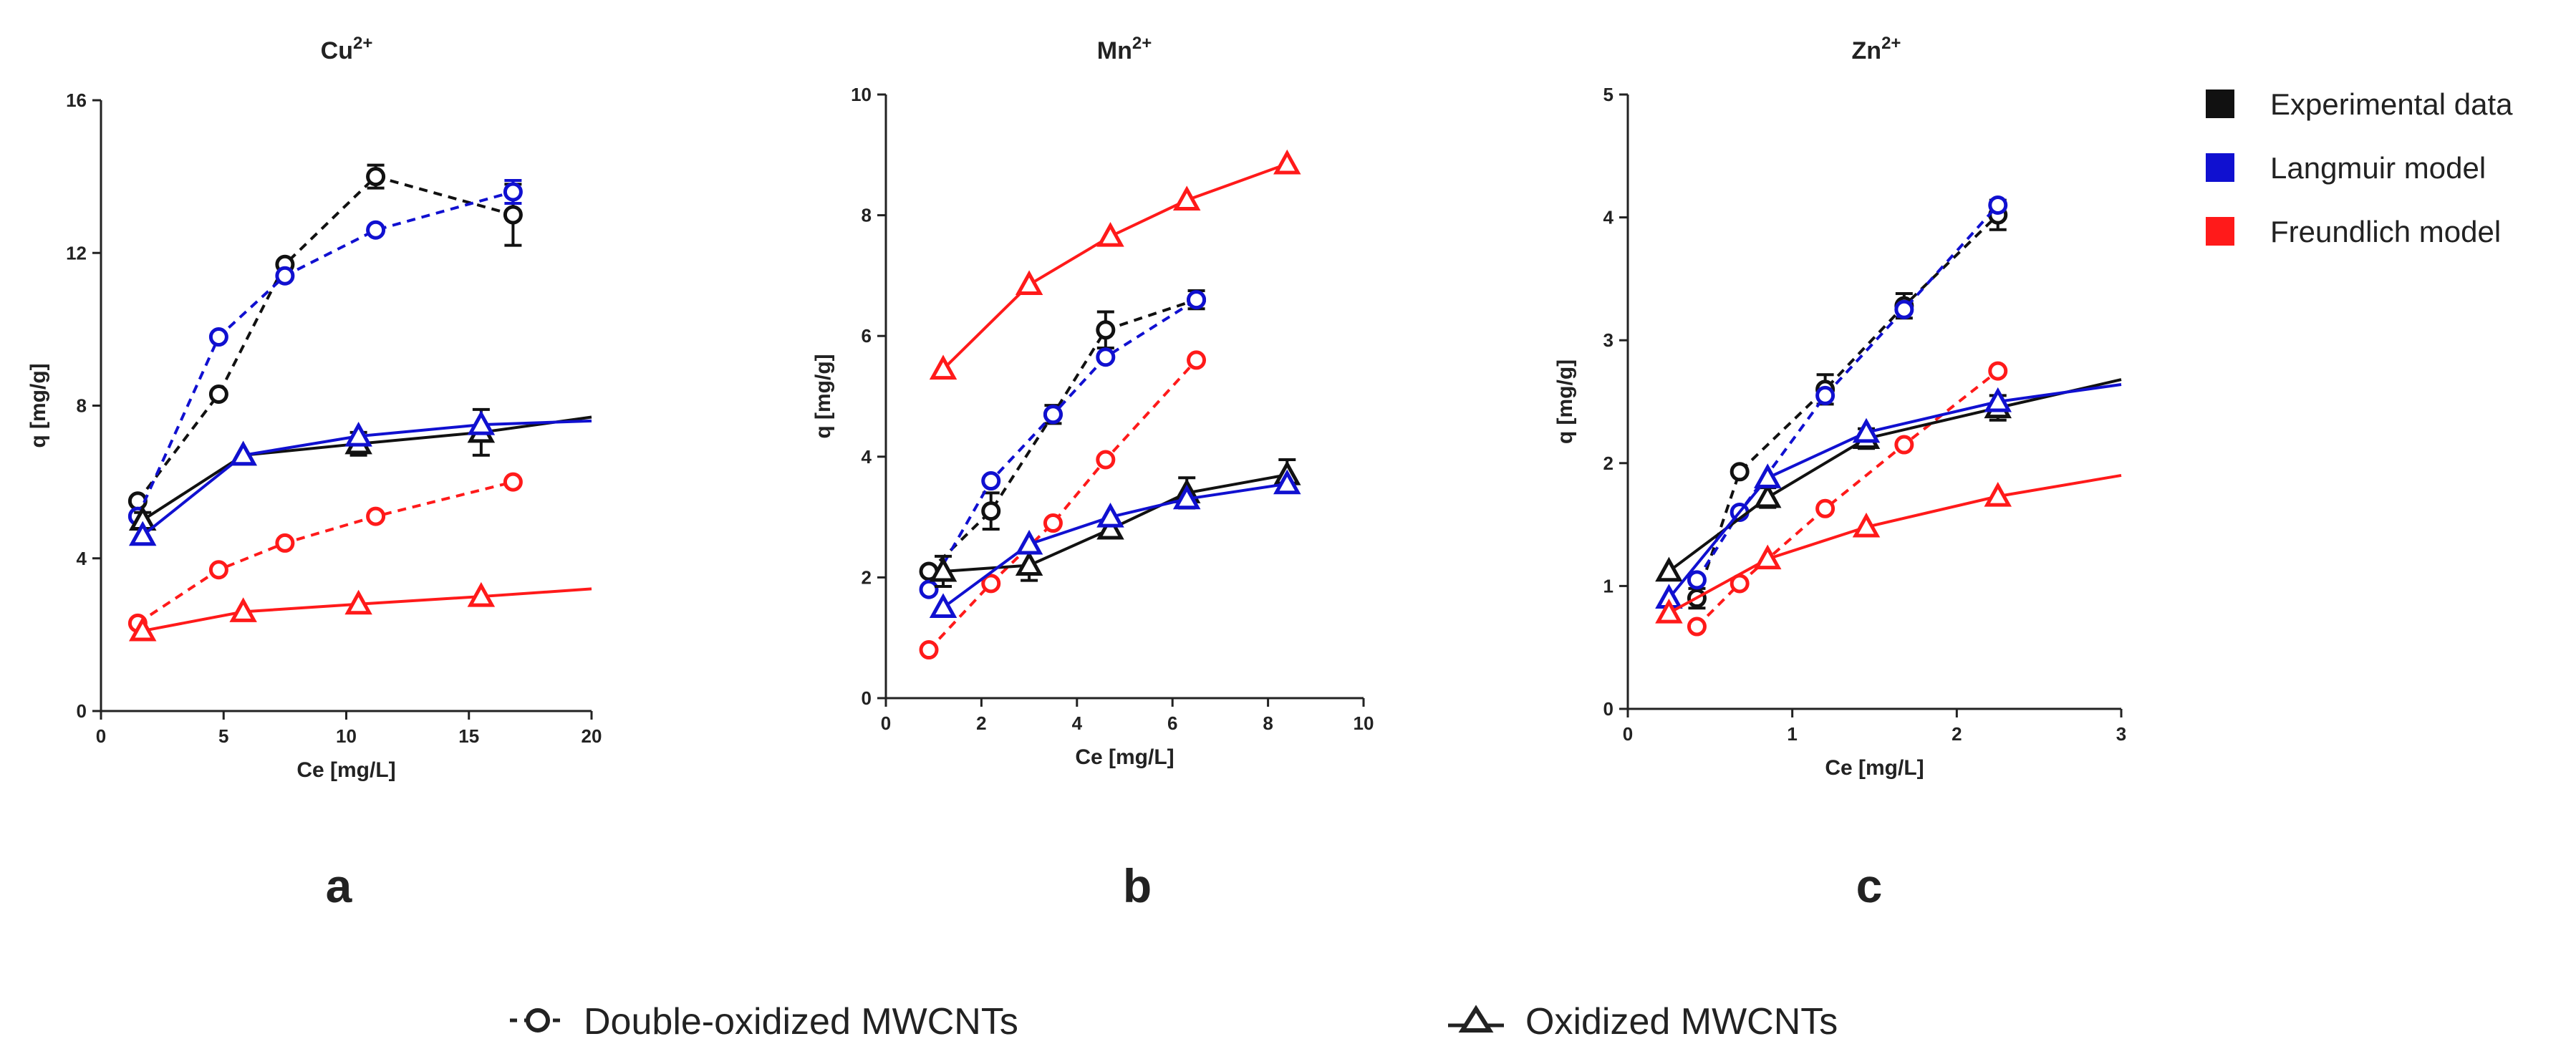 The width and height of the screenshot is (2576, 1054). I want to click on legend-label-langmuir: Langmuir model, so click(2378, 168).